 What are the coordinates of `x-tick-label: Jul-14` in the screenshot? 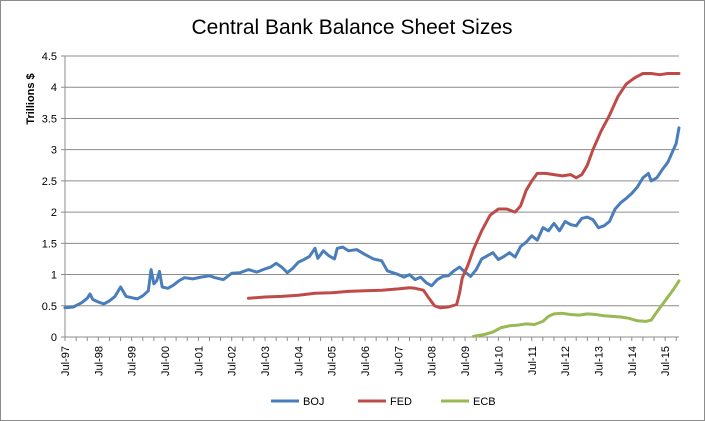 It's located at (633, 361).